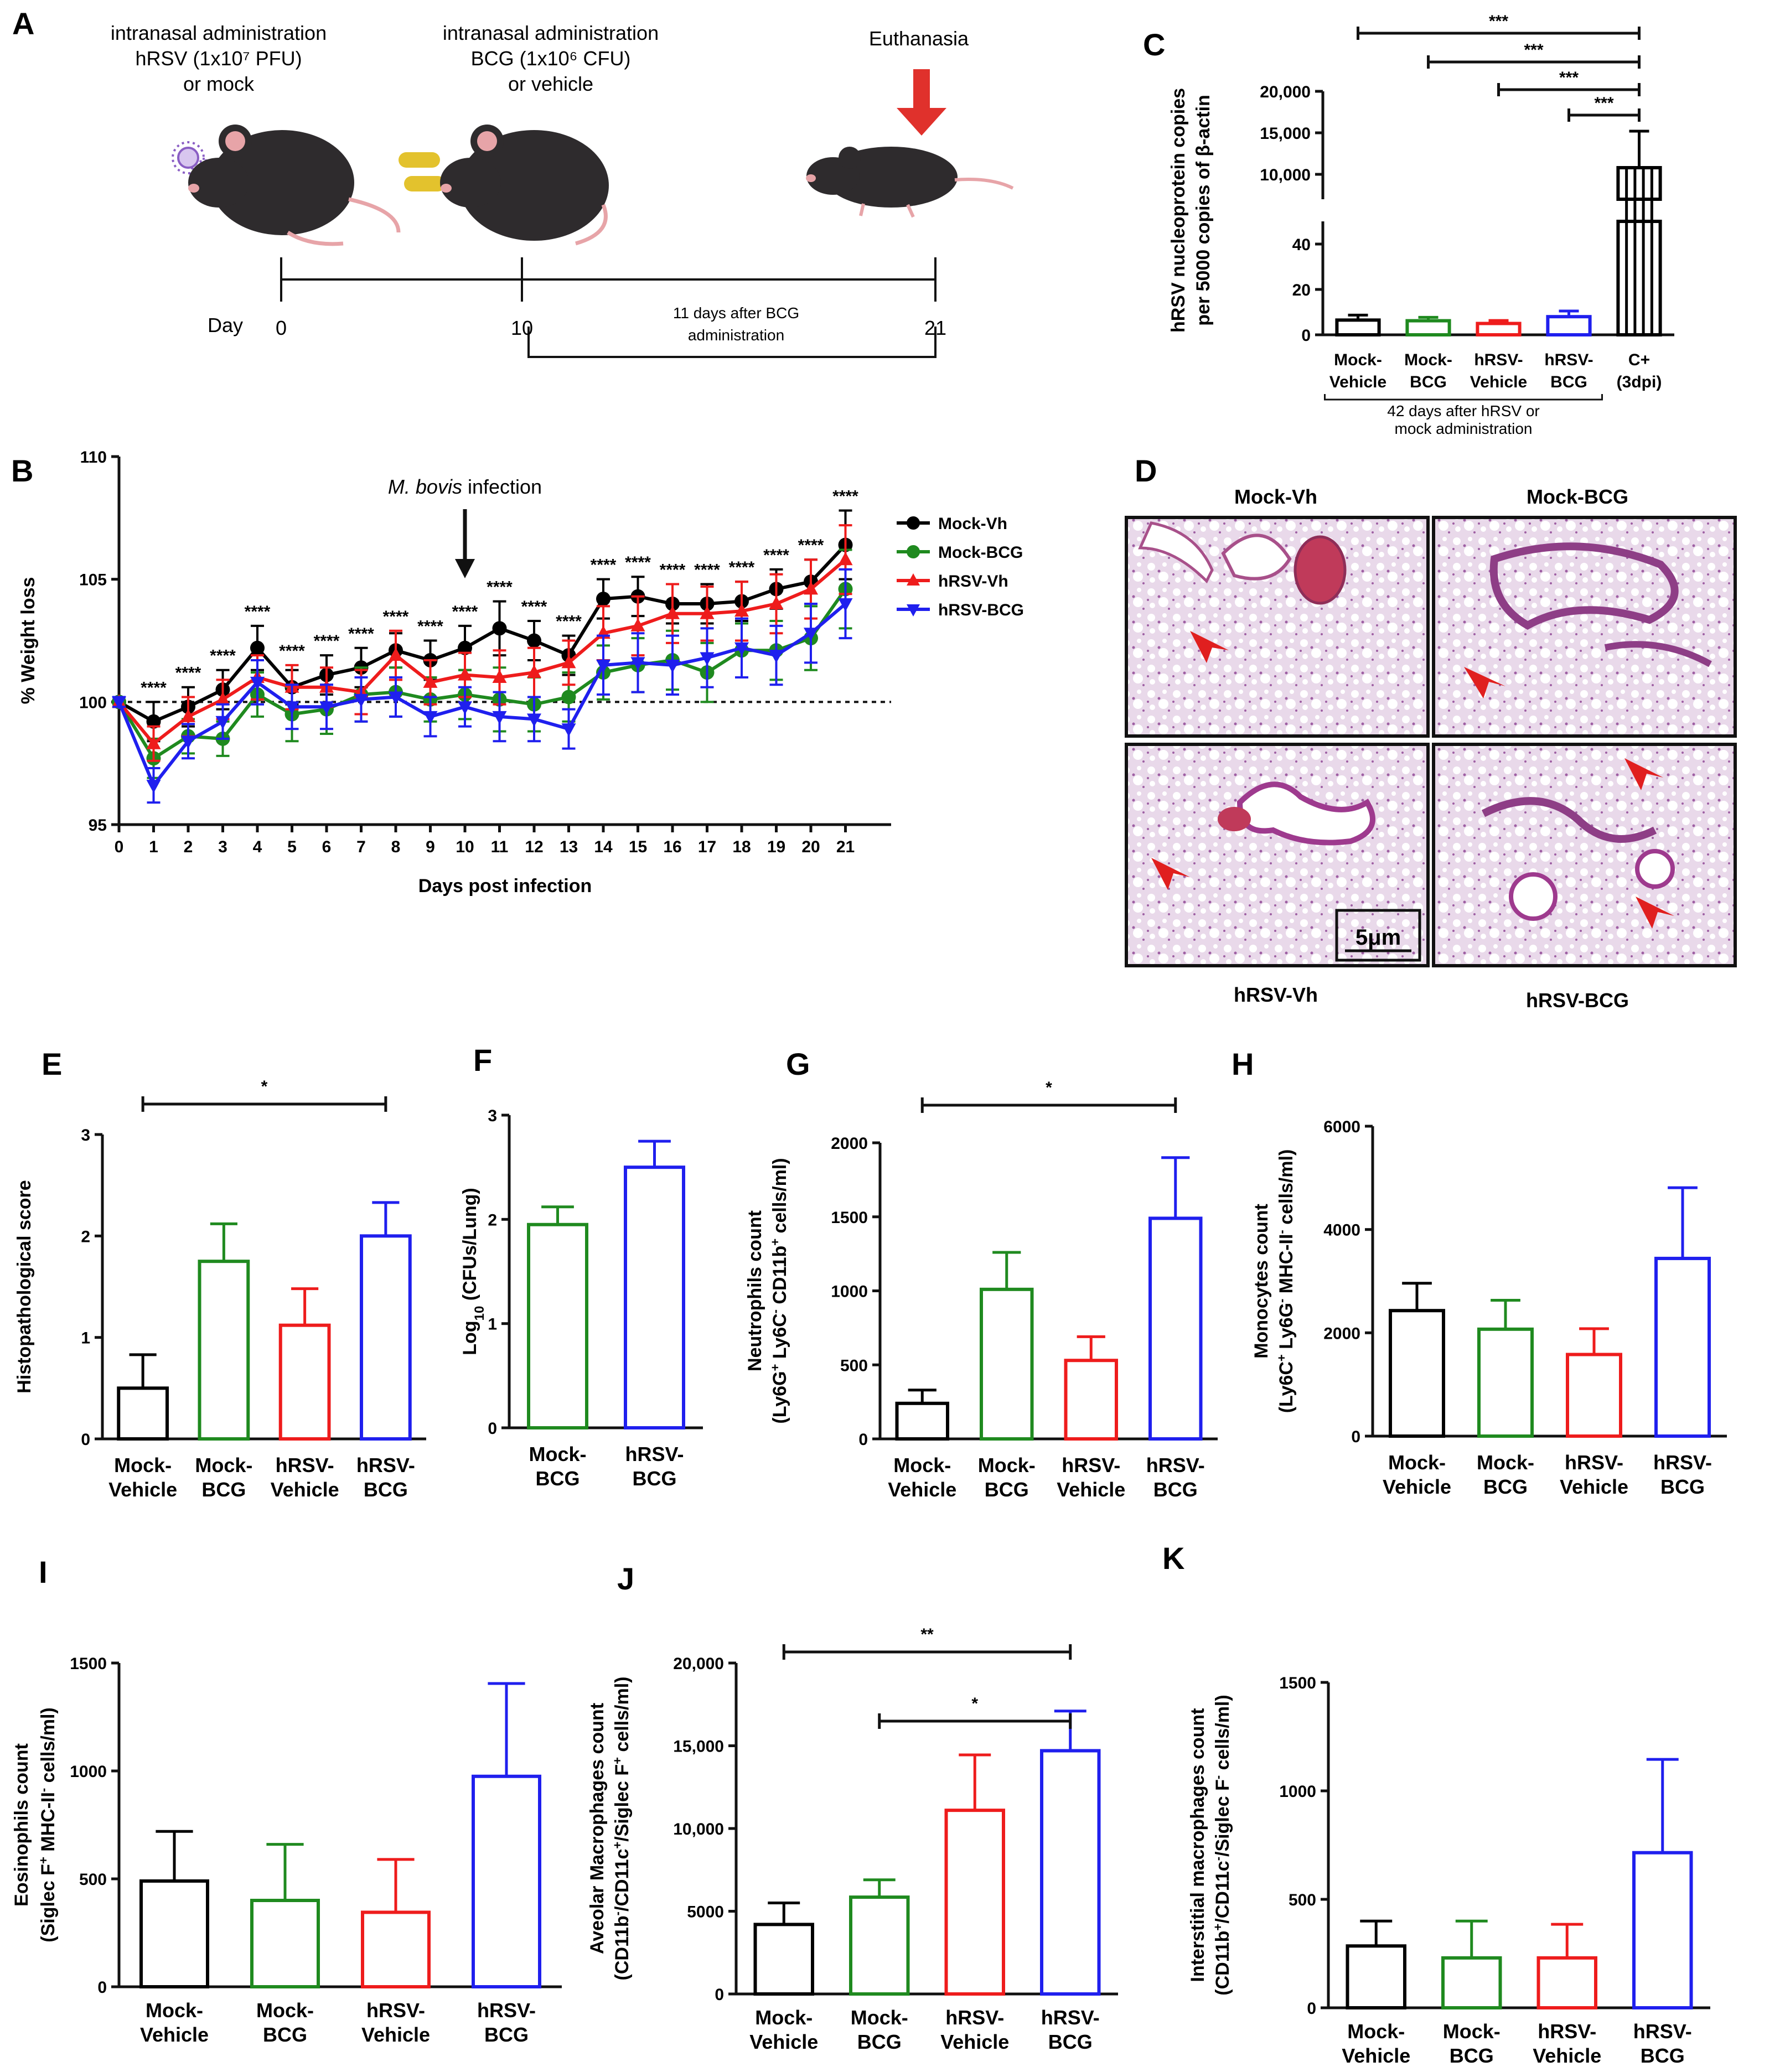 This screenshot has height=2072, width=1785. What do you see at coordinates (1286, 1328) in the screenshot?
I see `y-axis-label-part: Ly6G` at bounding box center [1286, 1328].